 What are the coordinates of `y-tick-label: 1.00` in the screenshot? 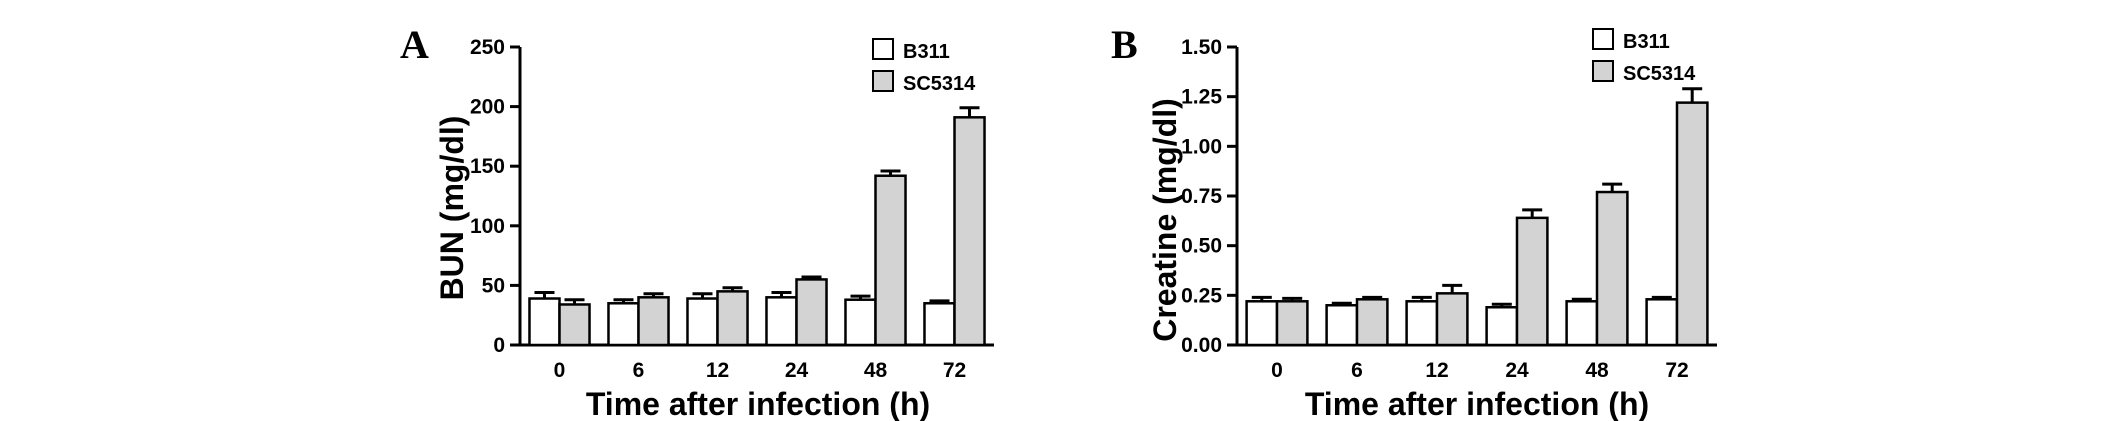 It's located at (1201, 146).